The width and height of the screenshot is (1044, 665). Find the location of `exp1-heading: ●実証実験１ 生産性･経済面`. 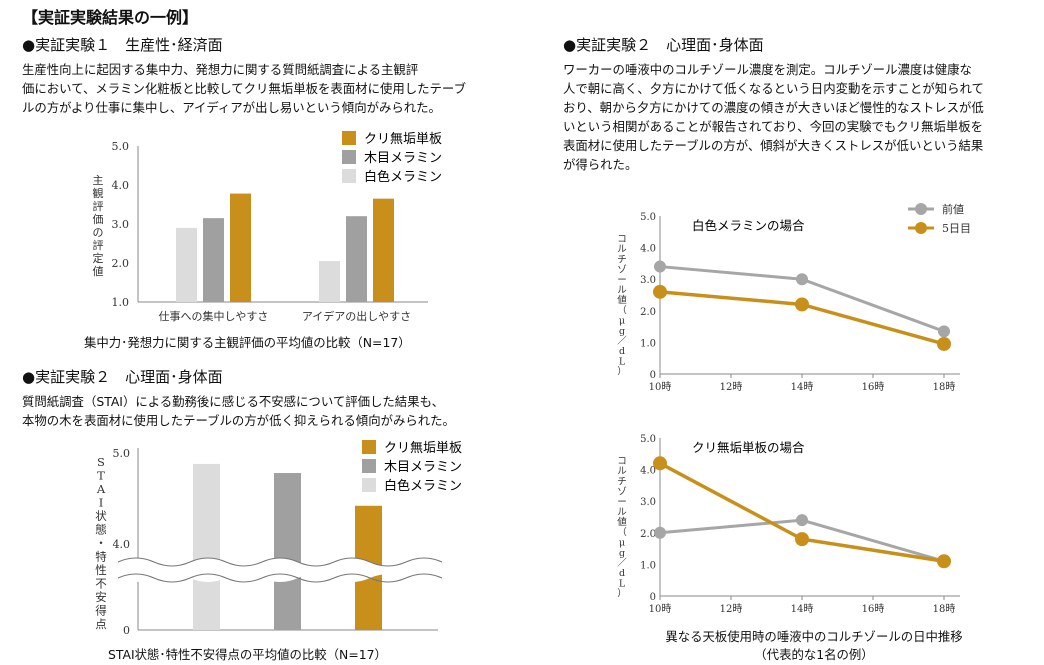

exp1-heading: ●実証実験１ 生産性･経済面 is located at coordinates (122, 45).